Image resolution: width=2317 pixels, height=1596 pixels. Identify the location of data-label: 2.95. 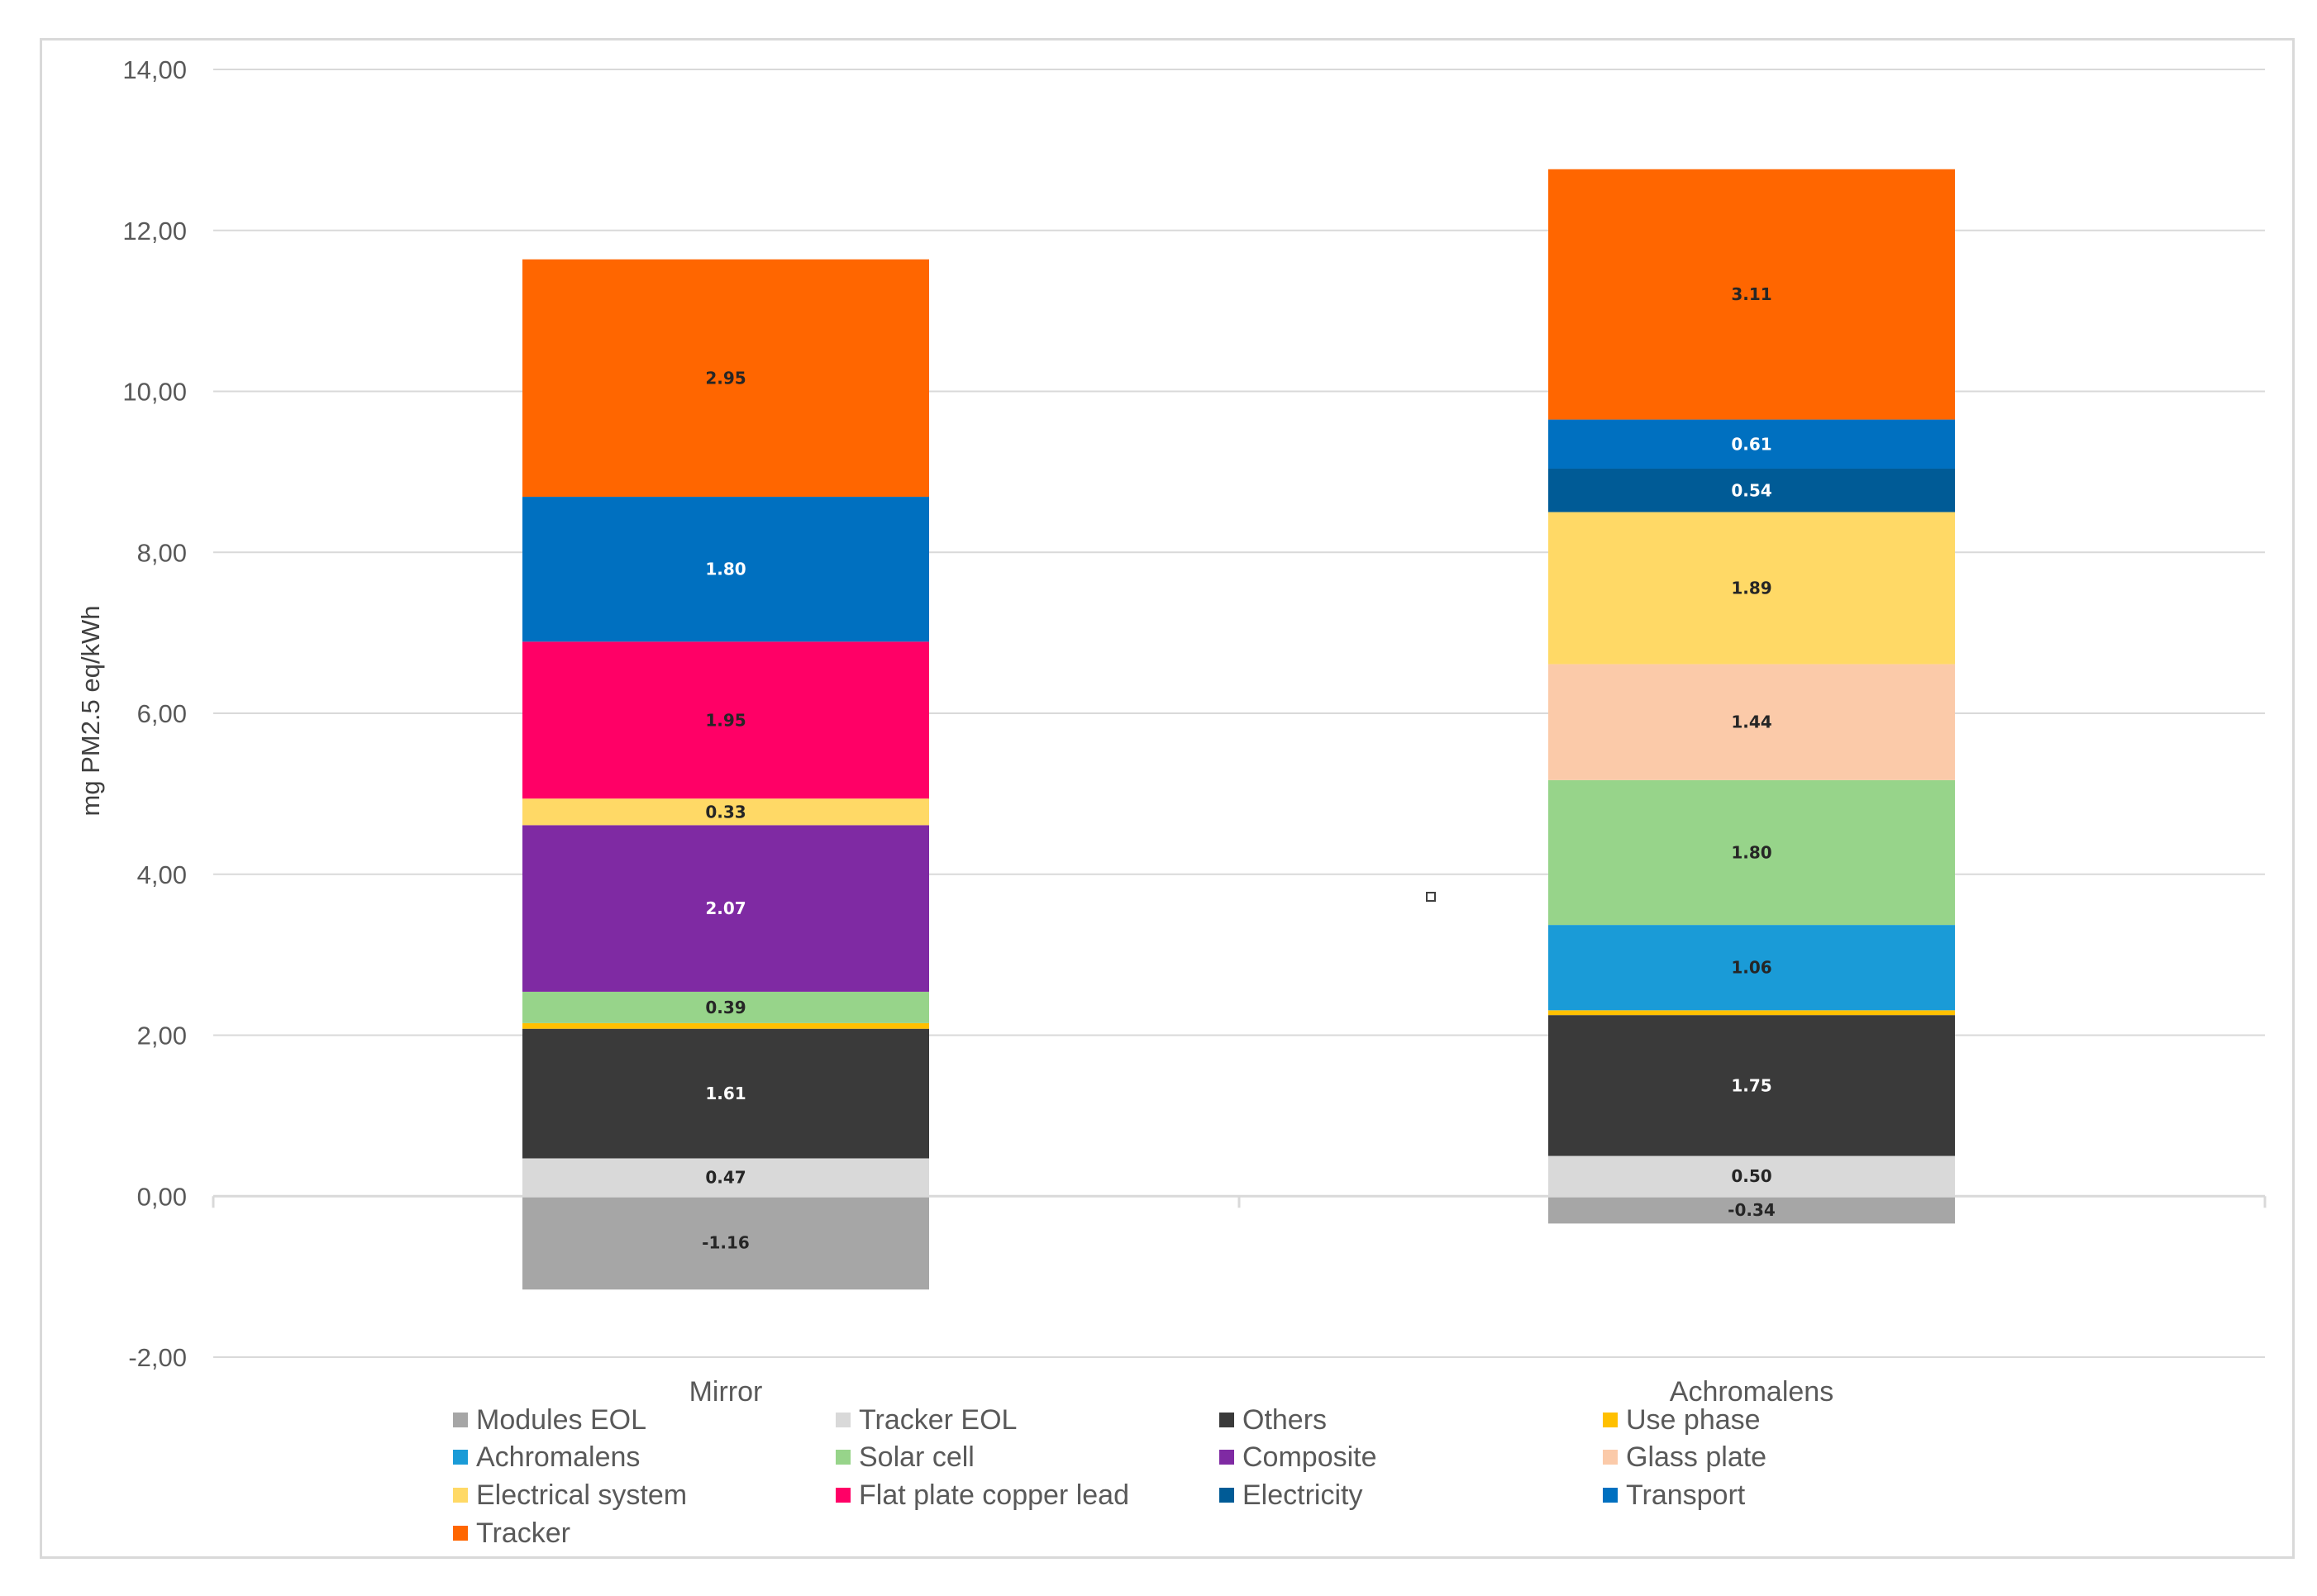
(725, 378).